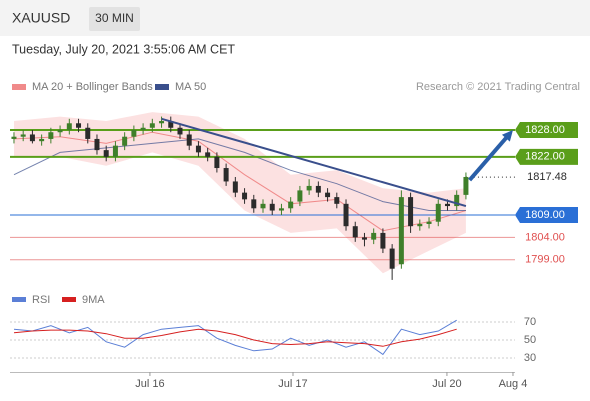  I want to click on y-tick-label: 50, so click(530, 340).